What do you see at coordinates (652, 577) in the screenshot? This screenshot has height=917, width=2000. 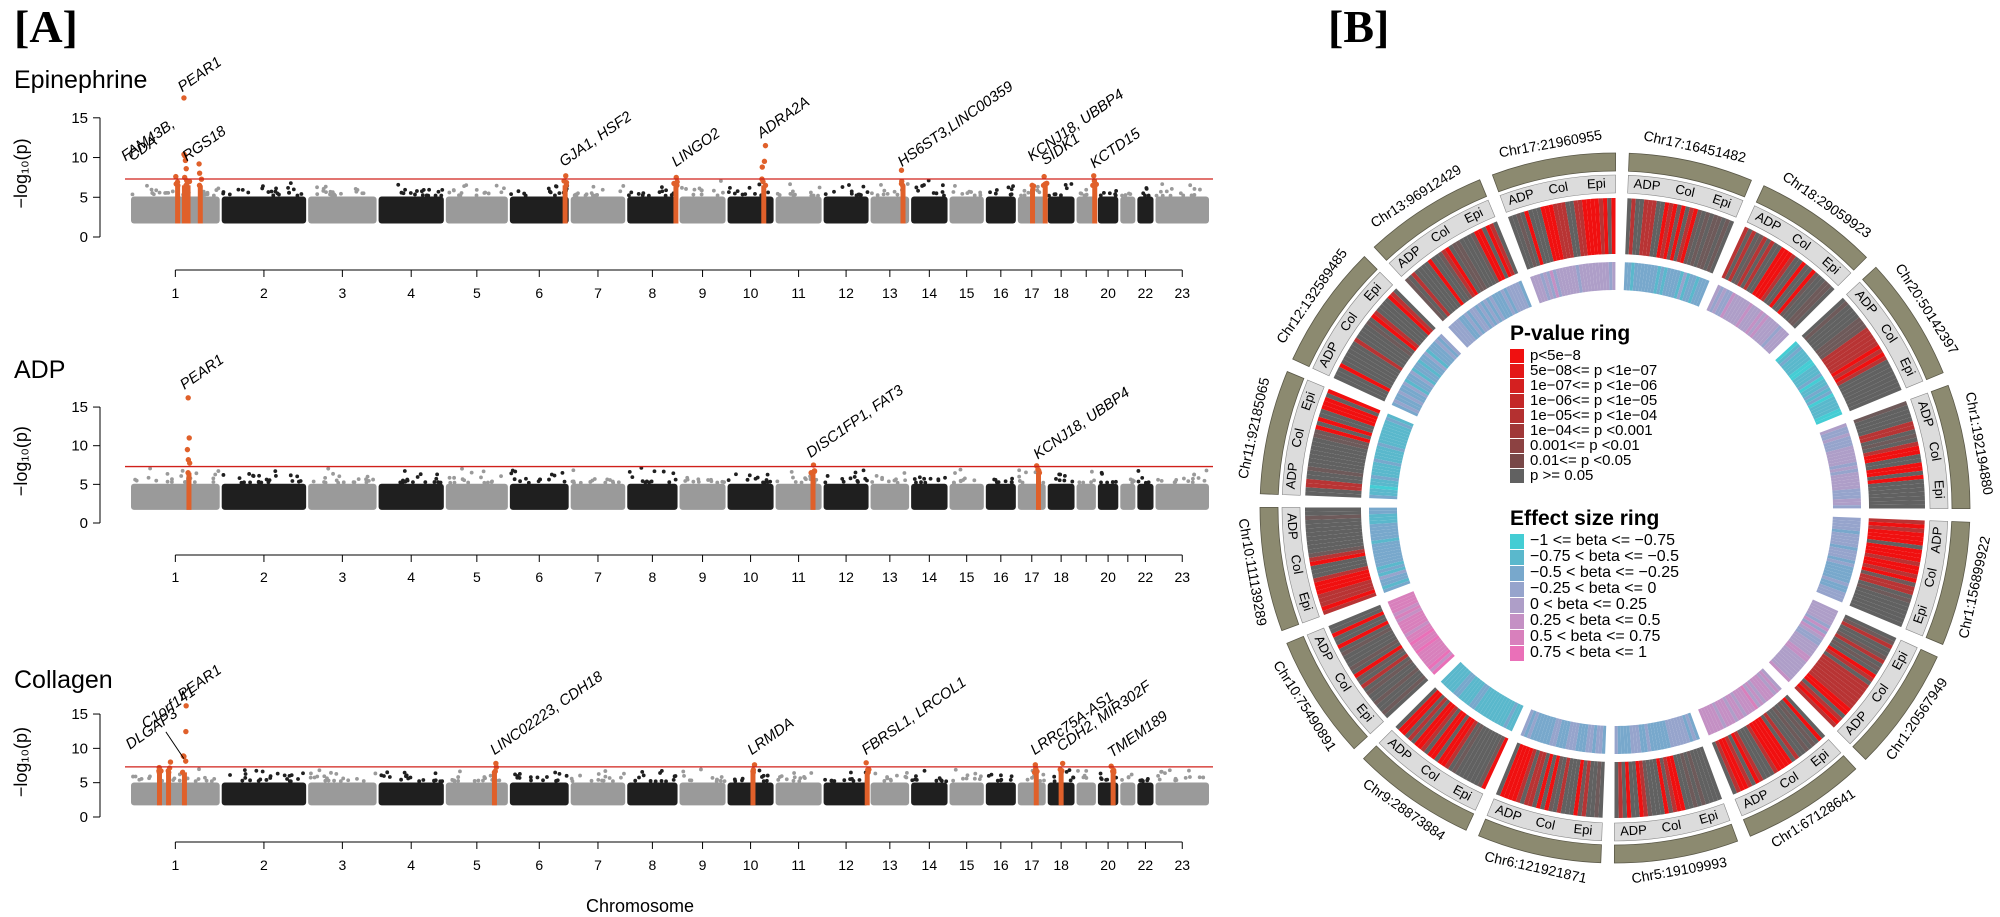 I see `x-tick-label: 8` at bounding box center [652, 577].